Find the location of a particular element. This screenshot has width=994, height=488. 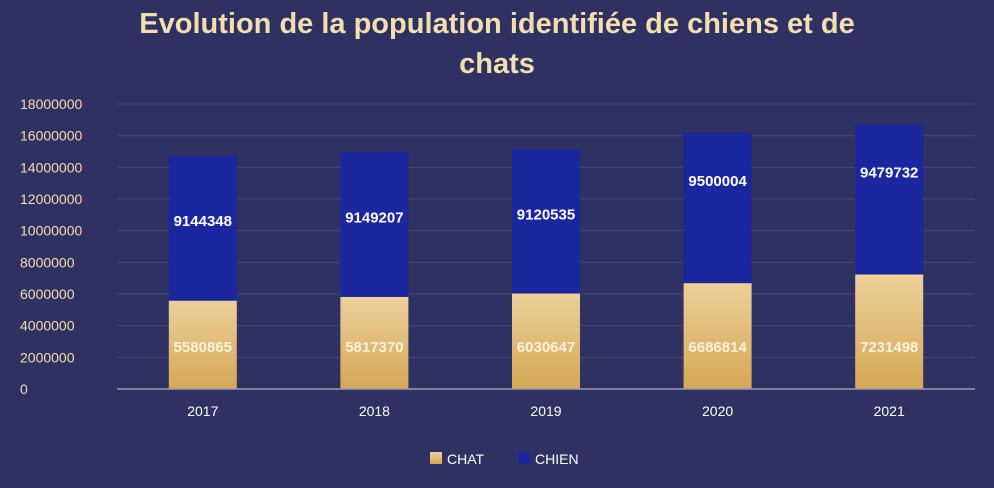

data-label: 9500004 is located at coordinates (717, 181).